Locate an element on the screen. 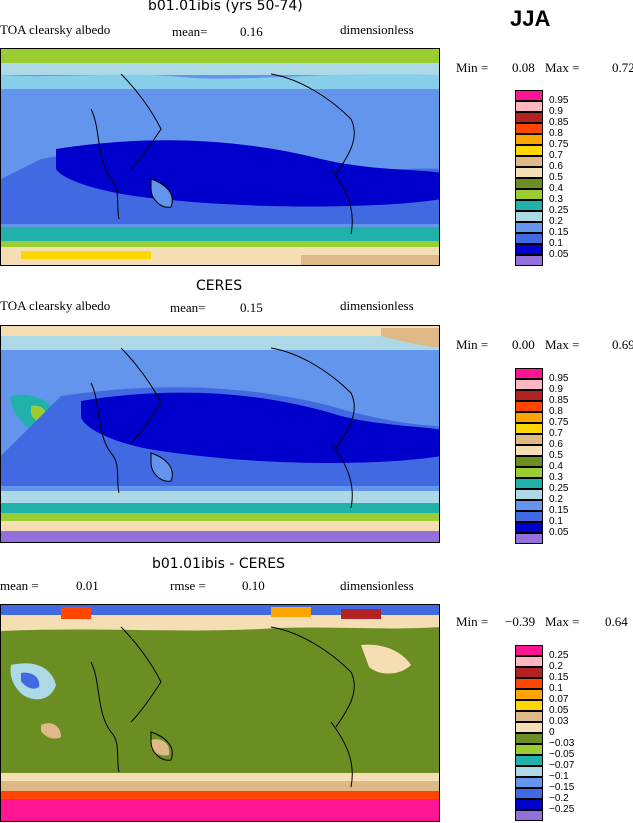 The height and width of the screenshot is (823, 633). colorbar-label: 0.75 is located at coordinates (559, 422).